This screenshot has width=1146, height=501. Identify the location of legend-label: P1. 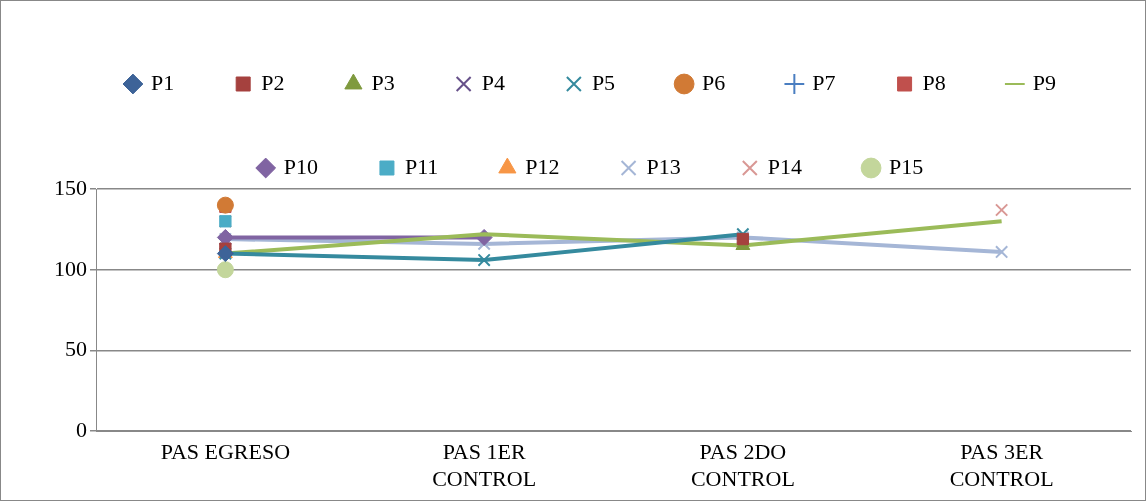
(162, 82).